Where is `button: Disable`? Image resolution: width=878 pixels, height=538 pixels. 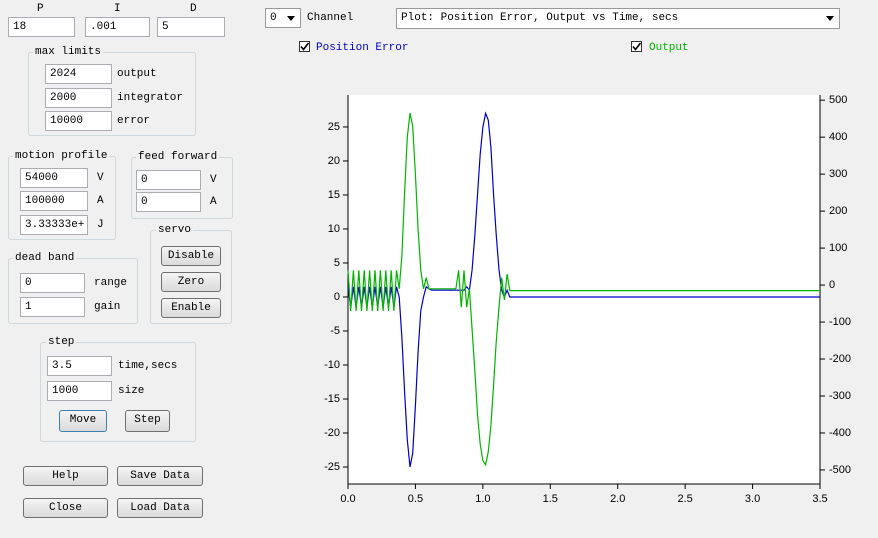 button: Disable is located at coordinates (191, 256).